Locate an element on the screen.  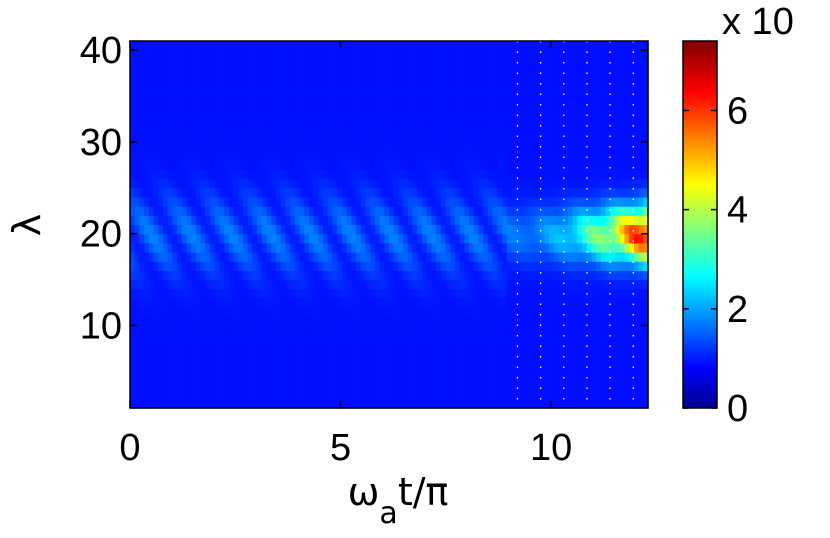
colorbar-tick-label: 0 is located at coordinates (737, 409).